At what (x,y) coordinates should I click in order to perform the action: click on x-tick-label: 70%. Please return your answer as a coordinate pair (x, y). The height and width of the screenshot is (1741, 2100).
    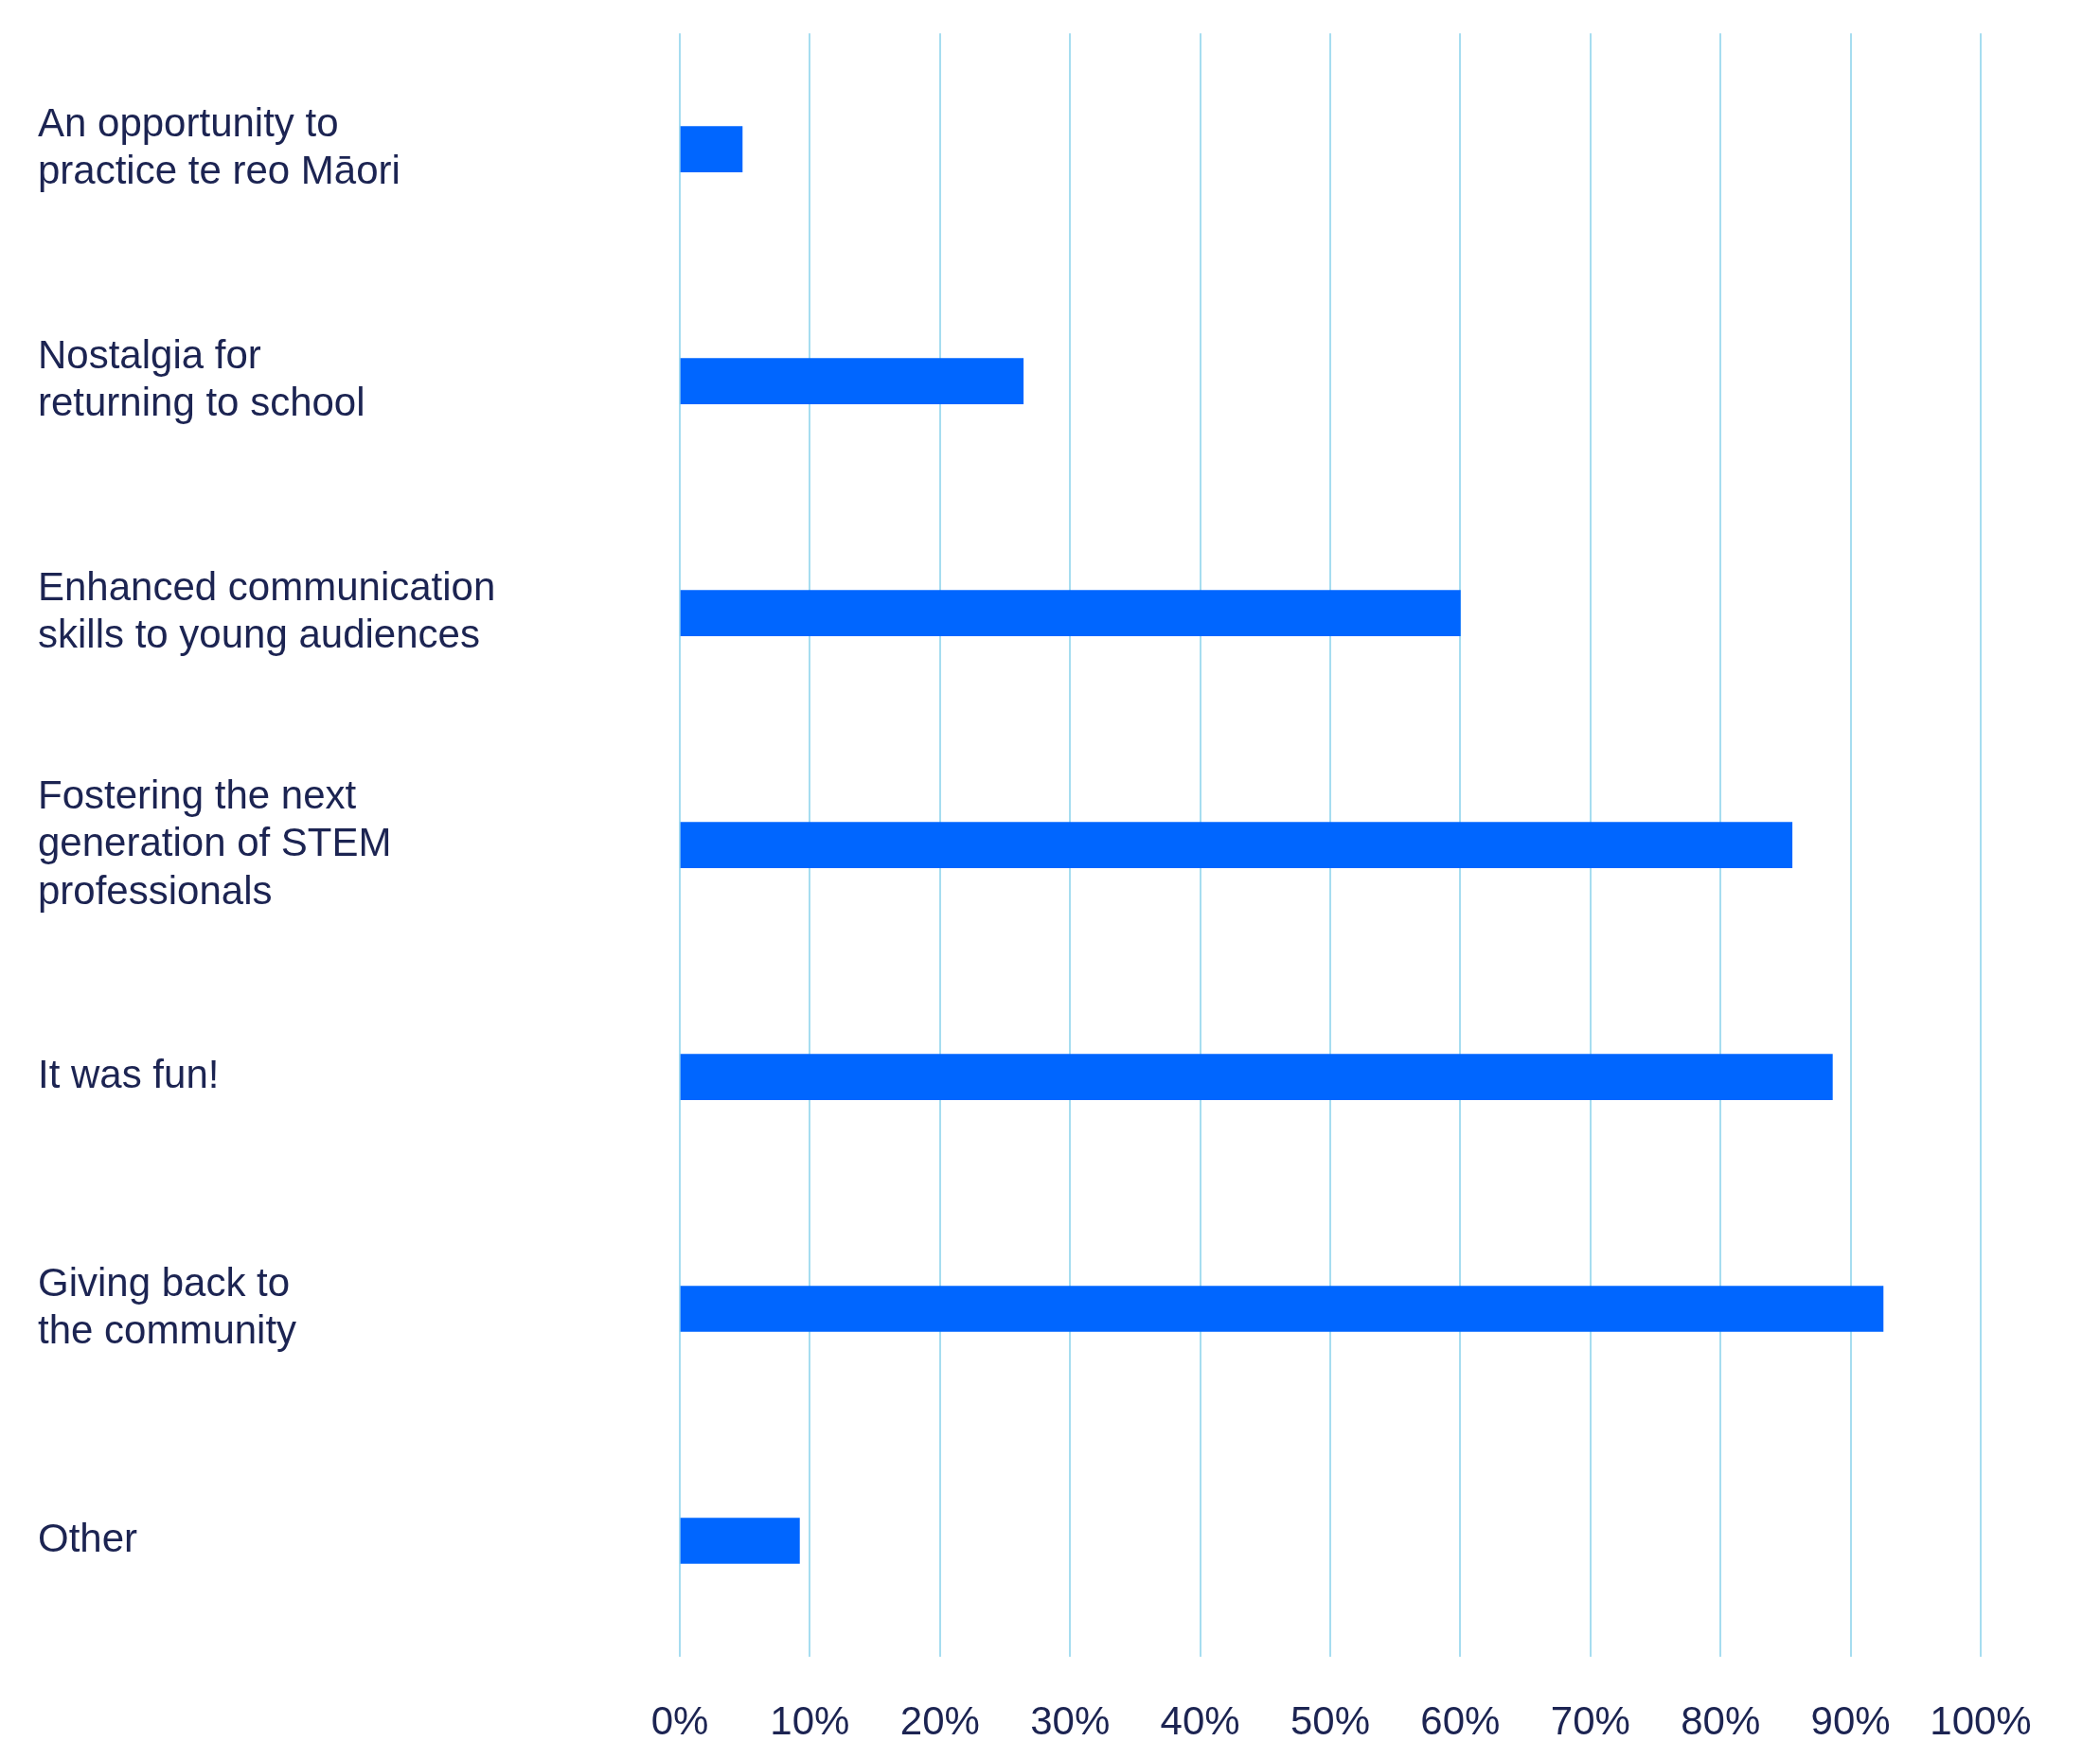
    Looking at the image, I should click on (1590, 1719).